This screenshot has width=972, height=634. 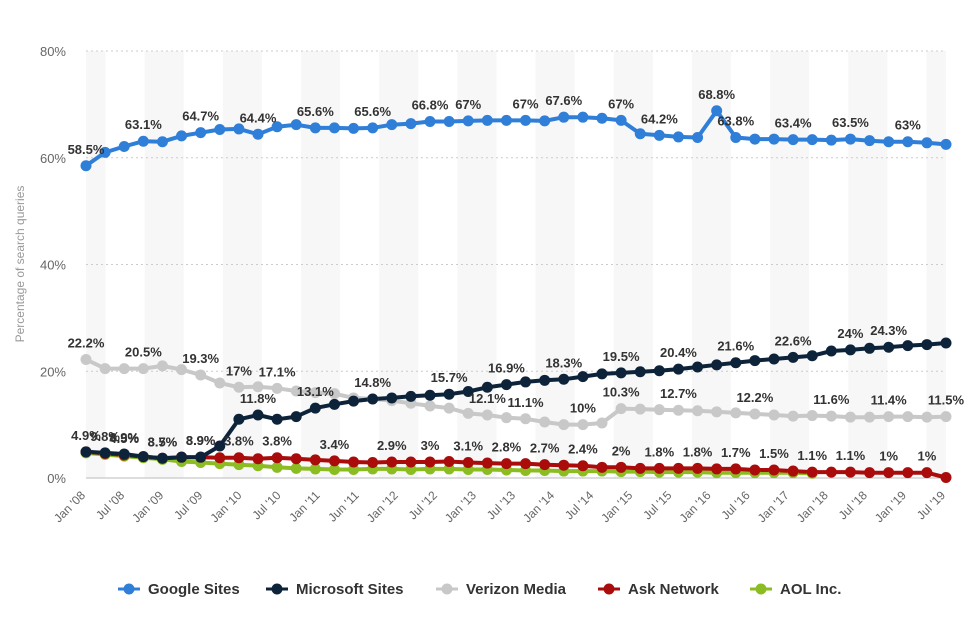 I want to click on x-tick-label: Jan '09, so click(x=147, y=506).